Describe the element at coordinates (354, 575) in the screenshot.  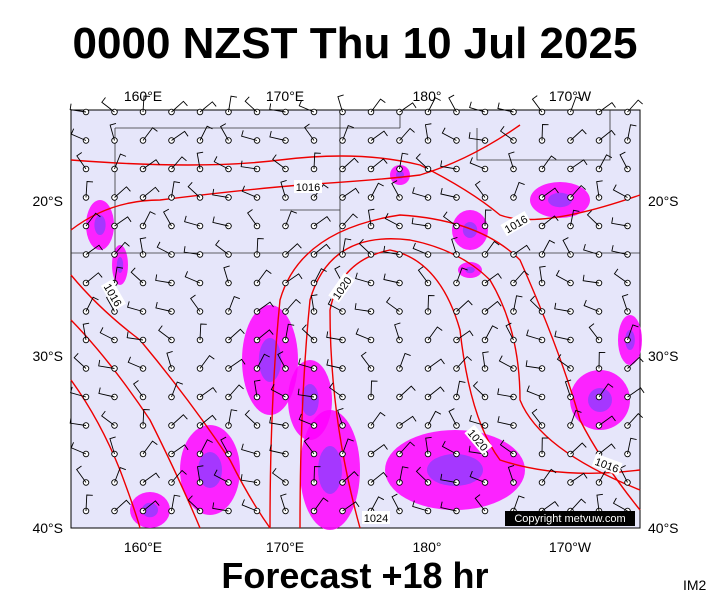
I see `subtitle: Forecast +18 hr` at that location.